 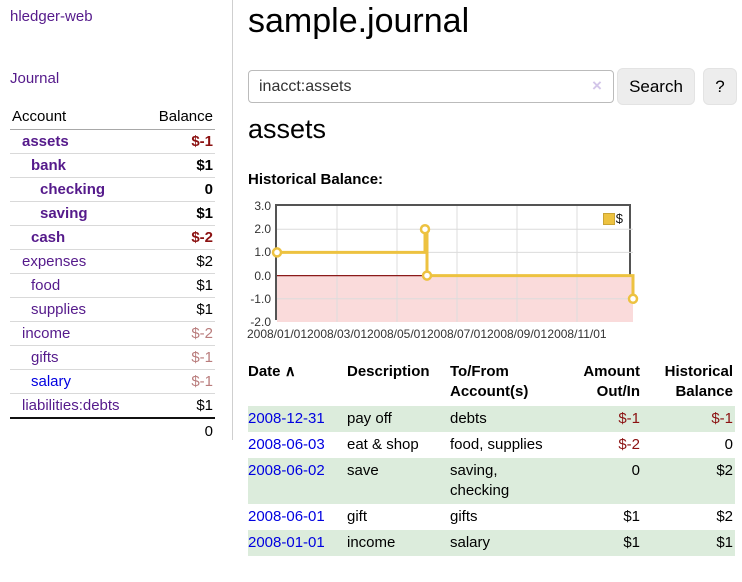 What do you see at coordinates (59, 309) in the screenshot?
I see `account-link-supplies: supplies` at bounding box center [59, 309].